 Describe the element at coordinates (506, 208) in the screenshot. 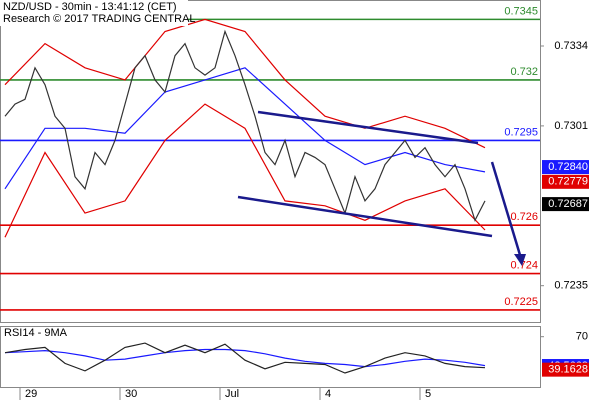

I see `forecast-arrow` at that location.